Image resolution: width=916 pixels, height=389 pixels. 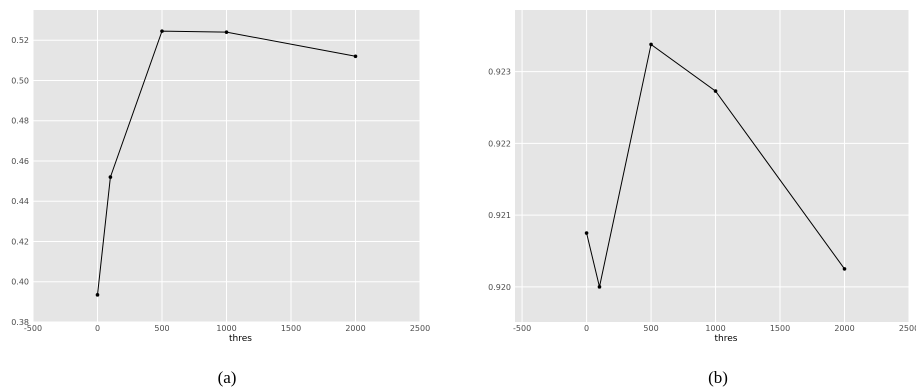 What do you see at coordinates (20, 40) in the screenshot?
I see `y-tick-label: 0.52` at bounding box center [20, 40].